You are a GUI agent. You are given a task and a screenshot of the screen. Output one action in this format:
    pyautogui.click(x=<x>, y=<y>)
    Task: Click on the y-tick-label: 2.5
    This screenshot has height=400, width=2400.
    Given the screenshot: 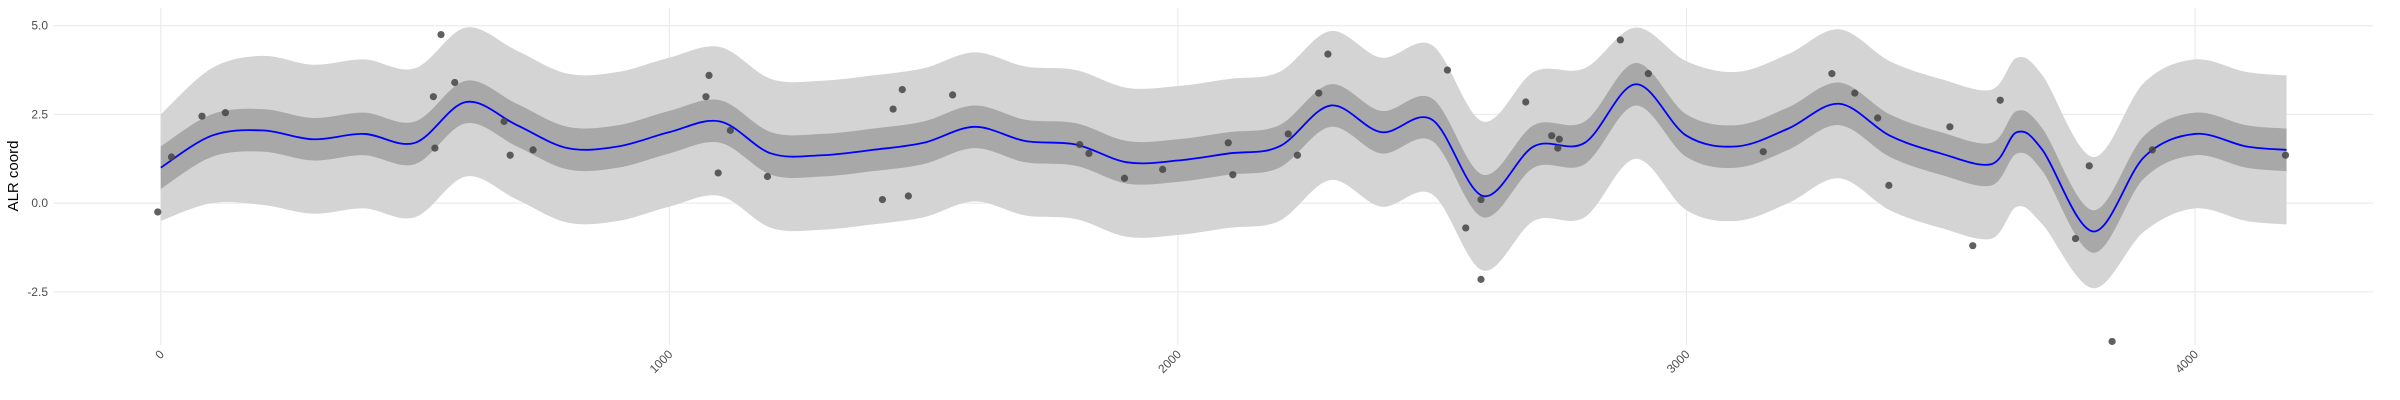 What is the action you would take?
    pyautogui.click(x=39, y=114)
    